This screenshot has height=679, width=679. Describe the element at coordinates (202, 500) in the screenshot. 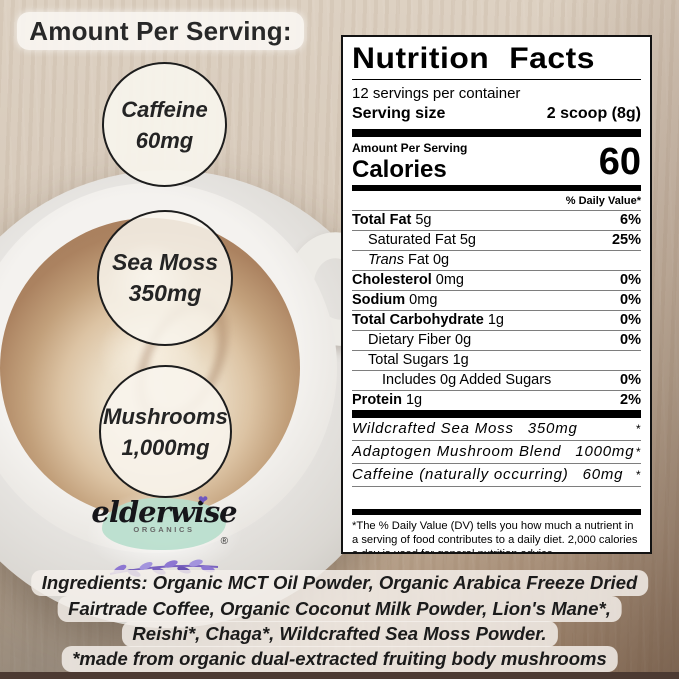

I see `heart-icon: ❤` at that location.